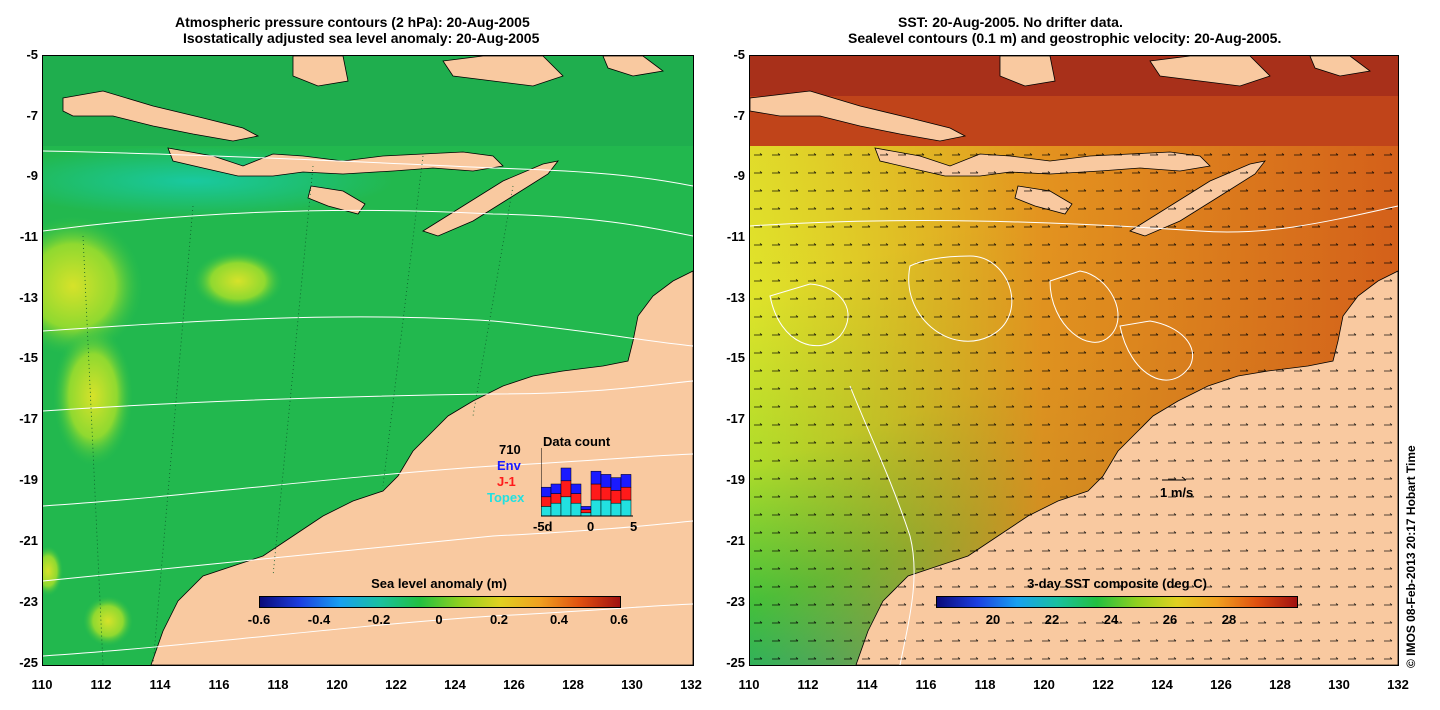 The image size is (1440, 710). I want to click on lon-tick-right-4: 116, so click(926, 684).